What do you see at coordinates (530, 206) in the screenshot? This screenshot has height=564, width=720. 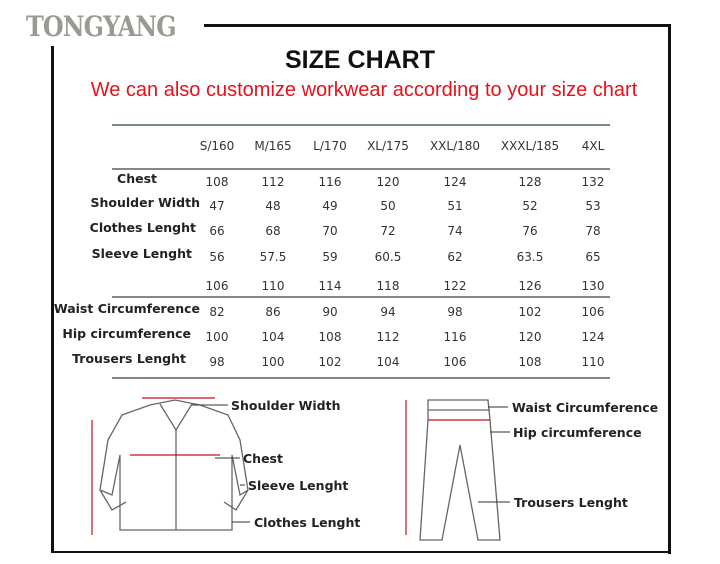 I see `table-cell: 52` at bounding box center [530, 206].